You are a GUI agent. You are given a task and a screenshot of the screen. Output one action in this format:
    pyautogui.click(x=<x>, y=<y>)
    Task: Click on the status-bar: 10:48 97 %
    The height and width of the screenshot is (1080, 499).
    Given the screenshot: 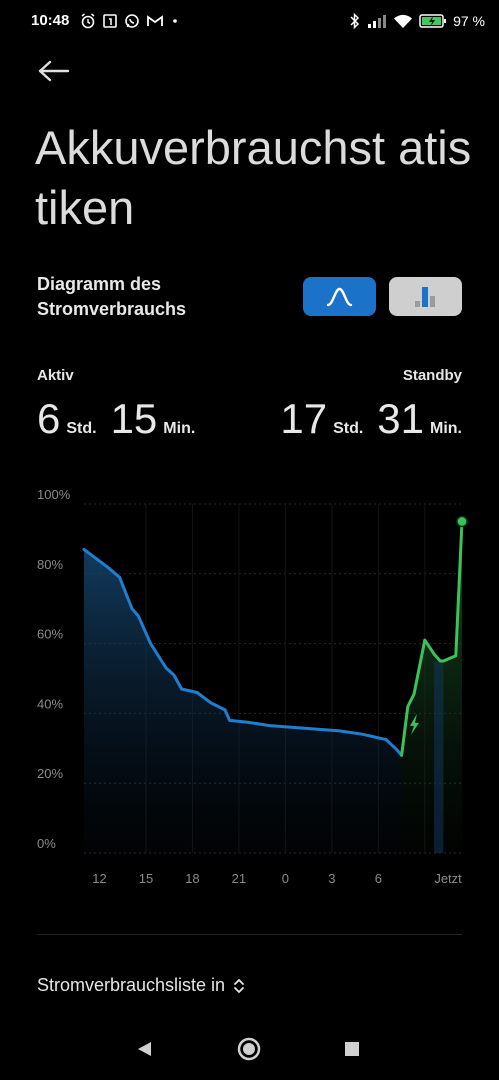 What is the action you would take?
    pyautogui.click(x=249, y=21)
    